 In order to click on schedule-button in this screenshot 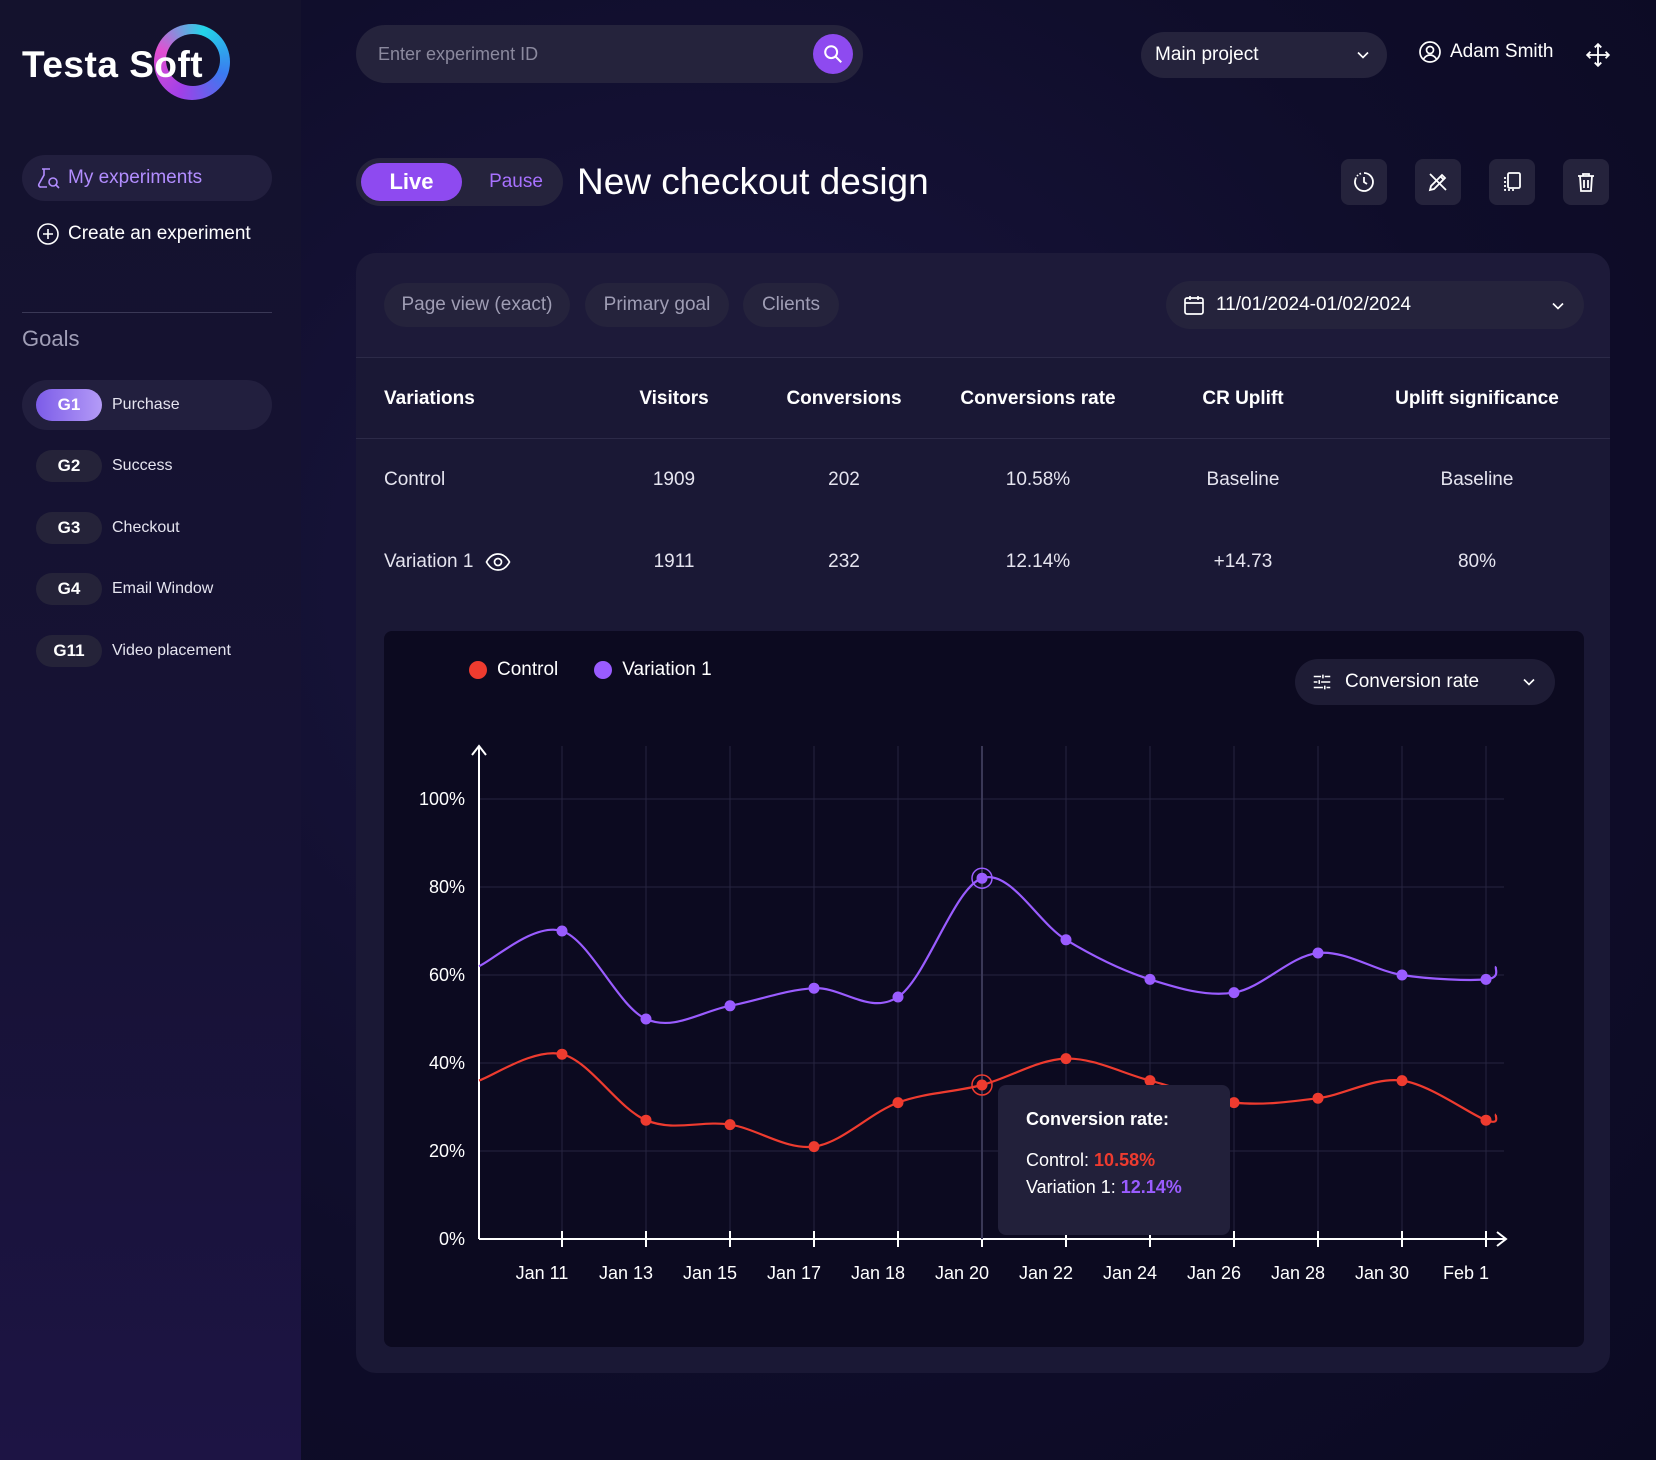, I will do `click(1364, 182)`.